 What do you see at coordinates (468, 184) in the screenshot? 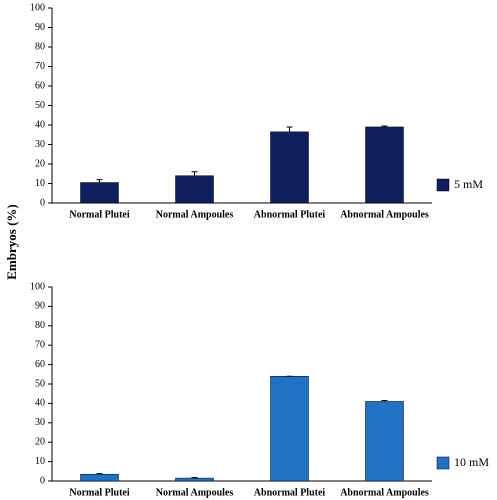
I see `legend-label: 5 mM` at bounding box center [468, 184].